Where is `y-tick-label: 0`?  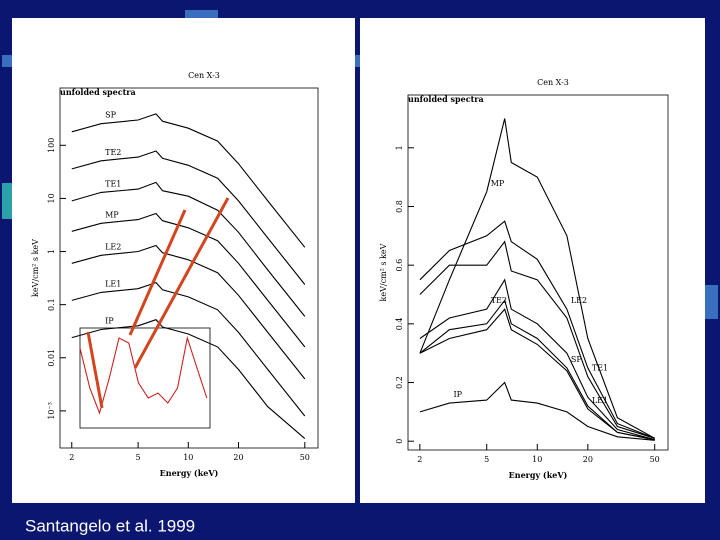
y-tick-label: 0 is located at coordinates (399, 441).